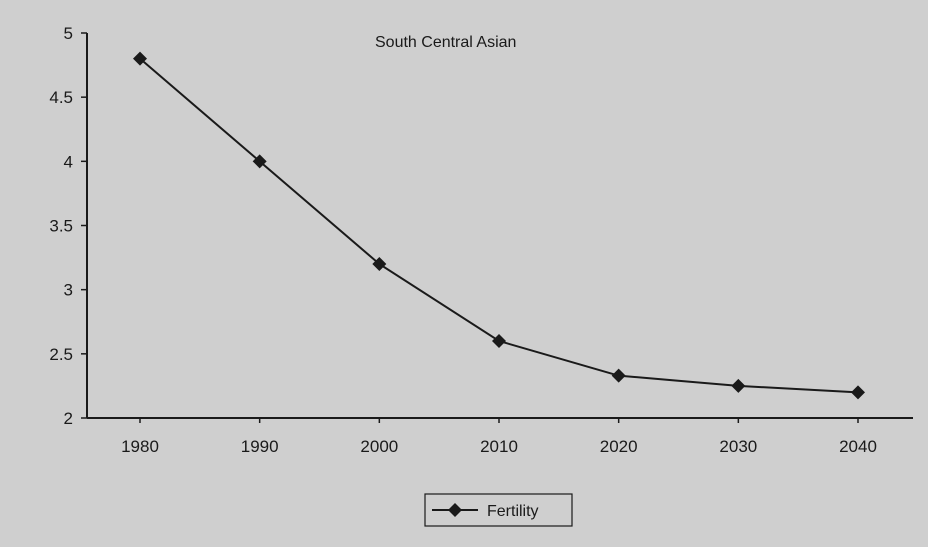 The image size is (928, 547). I want to click on legend-label: Fertility, so click(513, 511).